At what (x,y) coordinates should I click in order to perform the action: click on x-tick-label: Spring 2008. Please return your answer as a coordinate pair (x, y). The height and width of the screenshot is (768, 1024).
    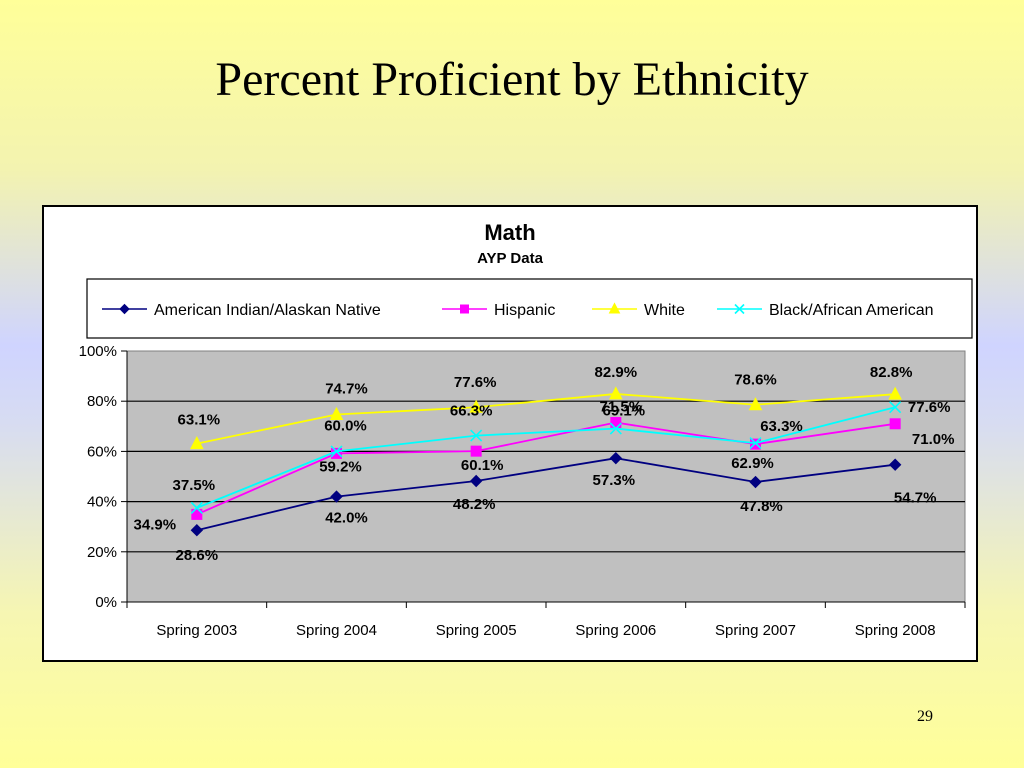
    Looking at the image, I should click on (895, 630).